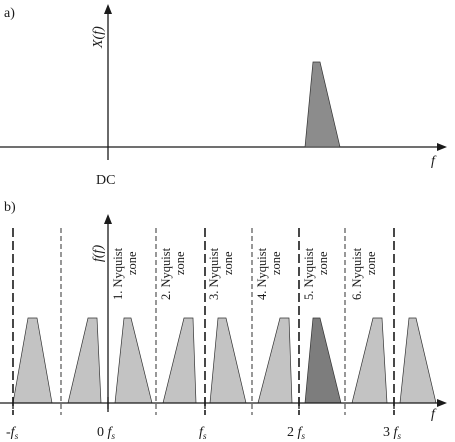  I want to click on zone-label-3: 3. Nyquist, so click(214, 273).